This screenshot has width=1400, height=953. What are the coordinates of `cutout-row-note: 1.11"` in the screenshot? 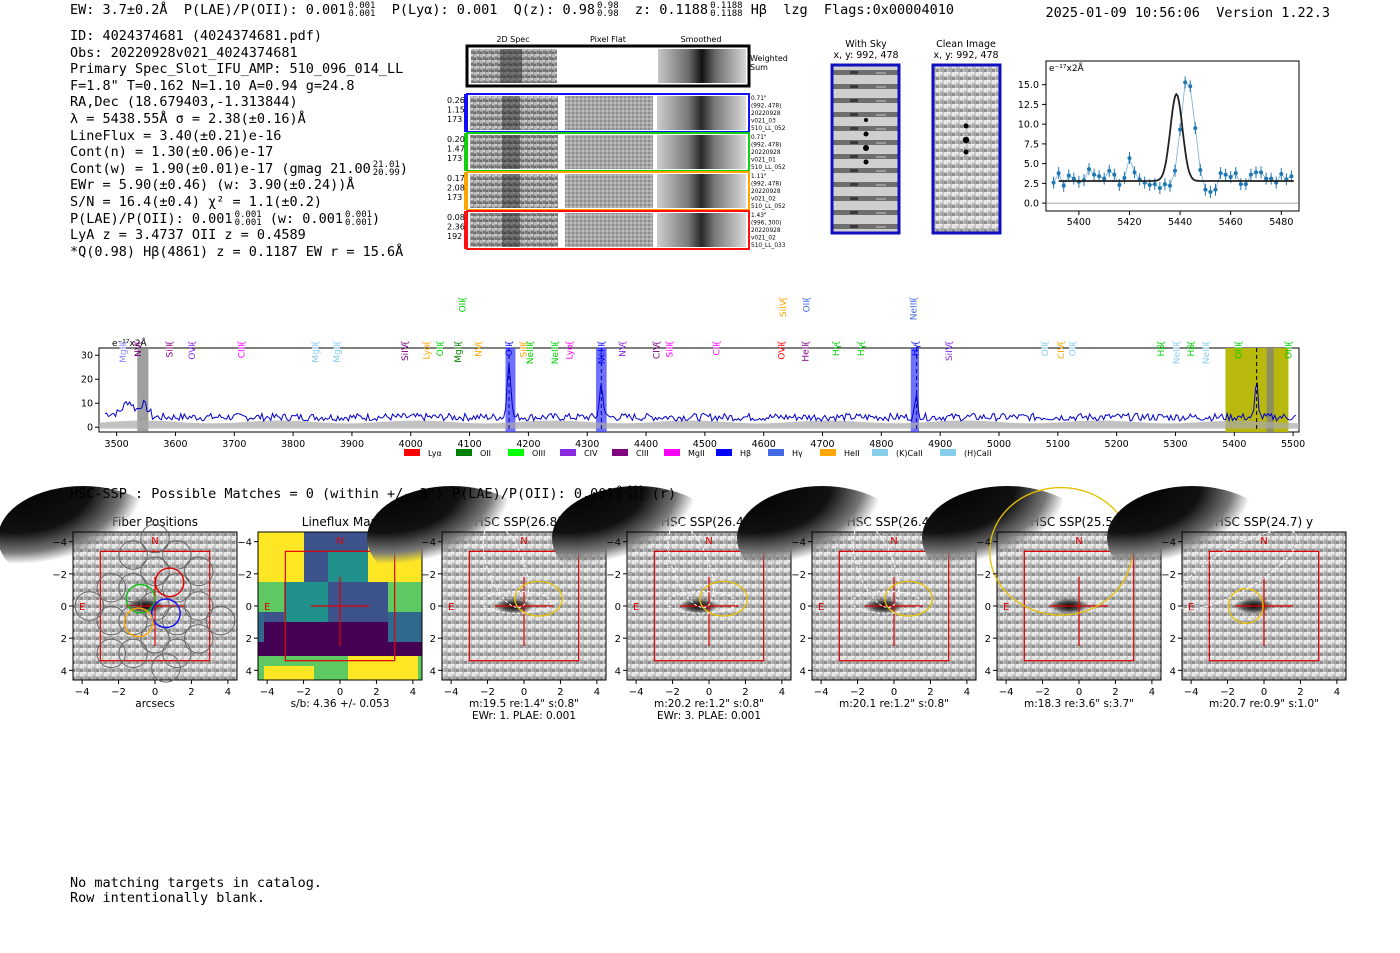 It's located at (759, 177).